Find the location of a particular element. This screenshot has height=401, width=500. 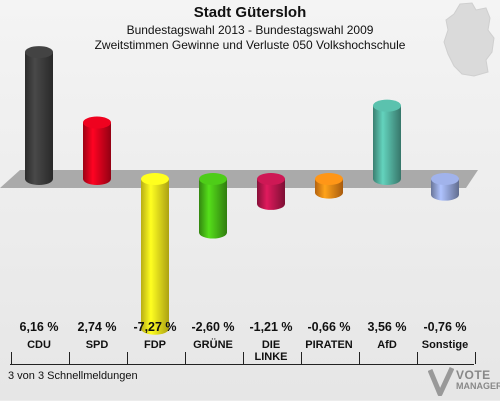

germany-map-icon is located at coordinates (469, 39).